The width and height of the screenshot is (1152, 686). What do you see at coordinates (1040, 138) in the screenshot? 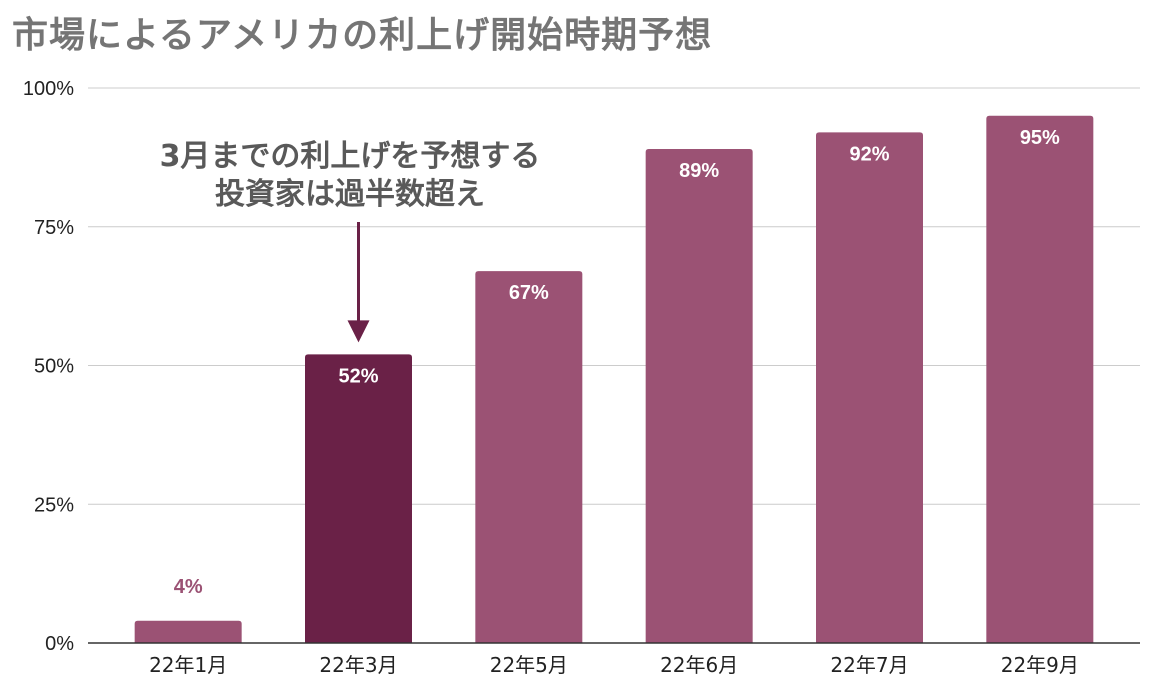
I see `data-label: 95%` at bounding box center [1040, 138].